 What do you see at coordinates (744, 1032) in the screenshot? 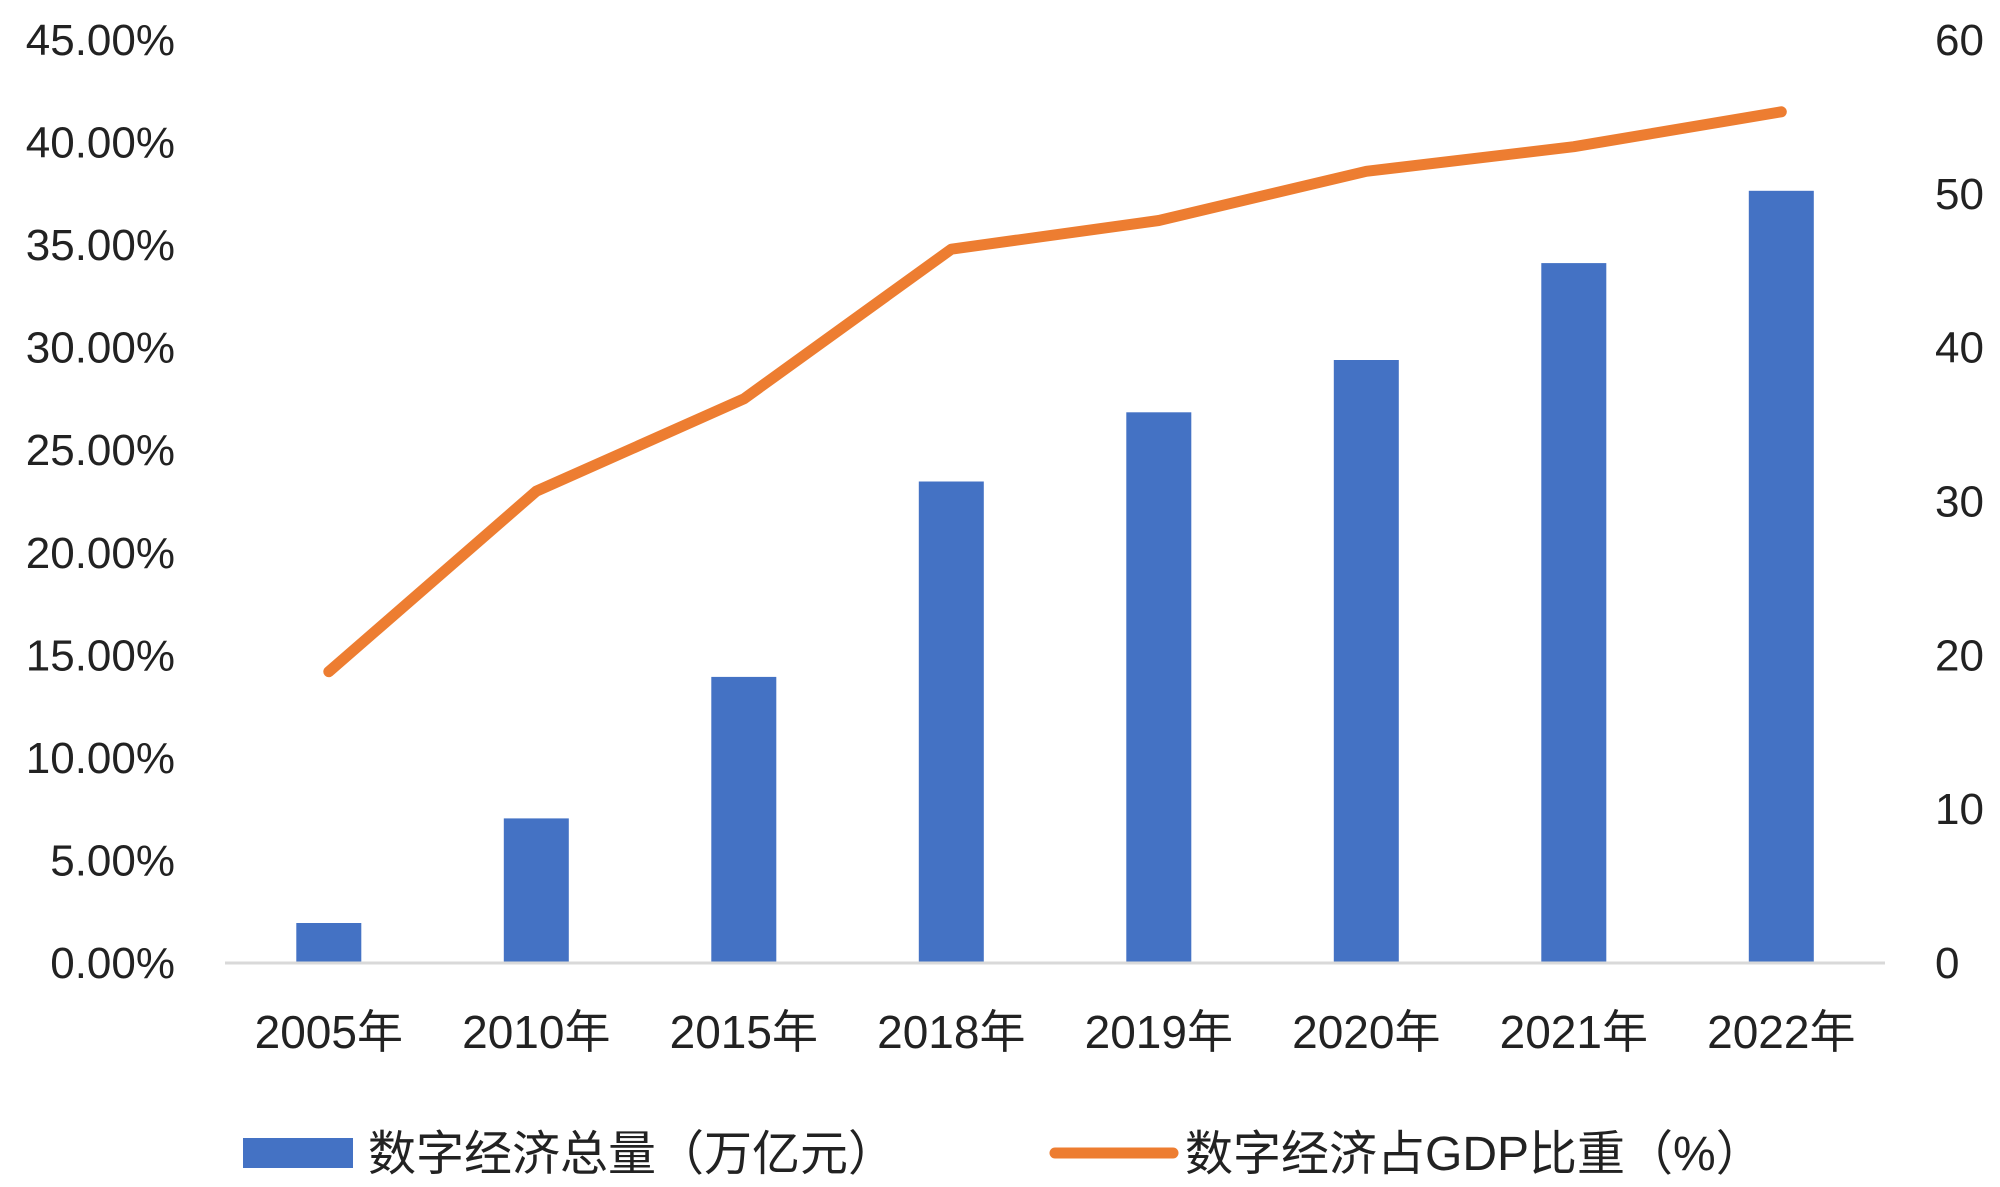
I see `x-tick-label: 2015年` at bounding box center [744, 1032].